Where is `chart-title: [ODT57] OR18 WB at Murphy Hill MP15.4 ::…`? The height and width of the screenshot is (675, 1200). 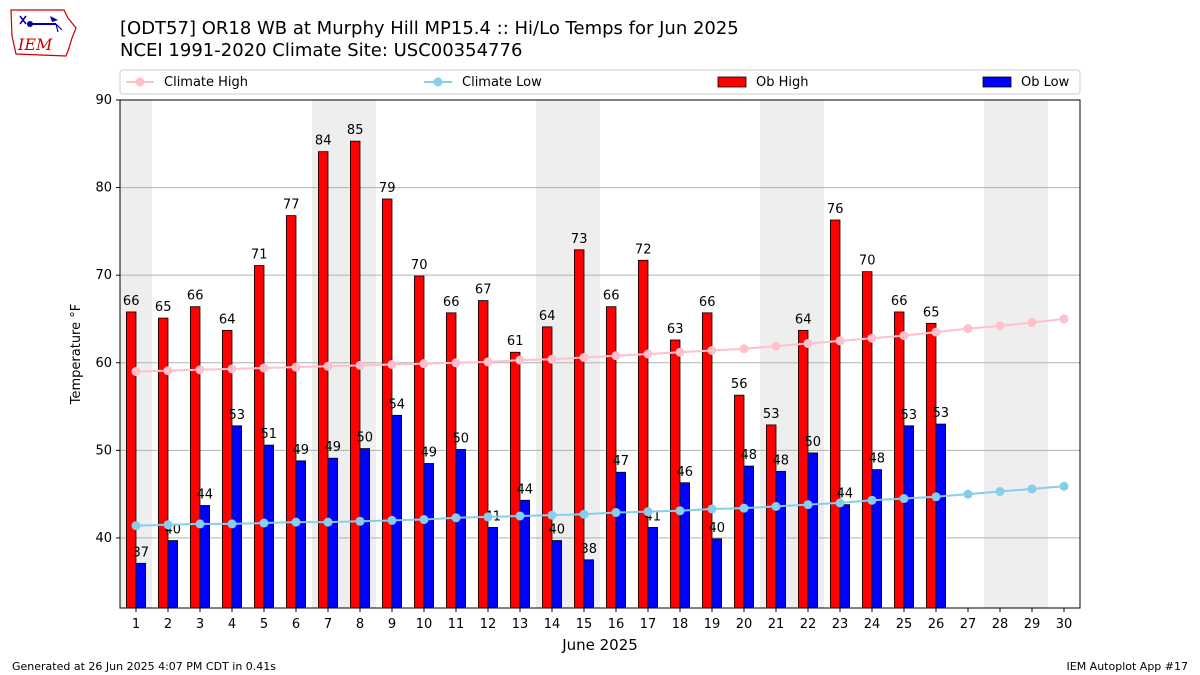
chart-title: [ODT57] OR18 WB at Murphy Hill MP15.4 ::… is located at coordinates (429, 28).